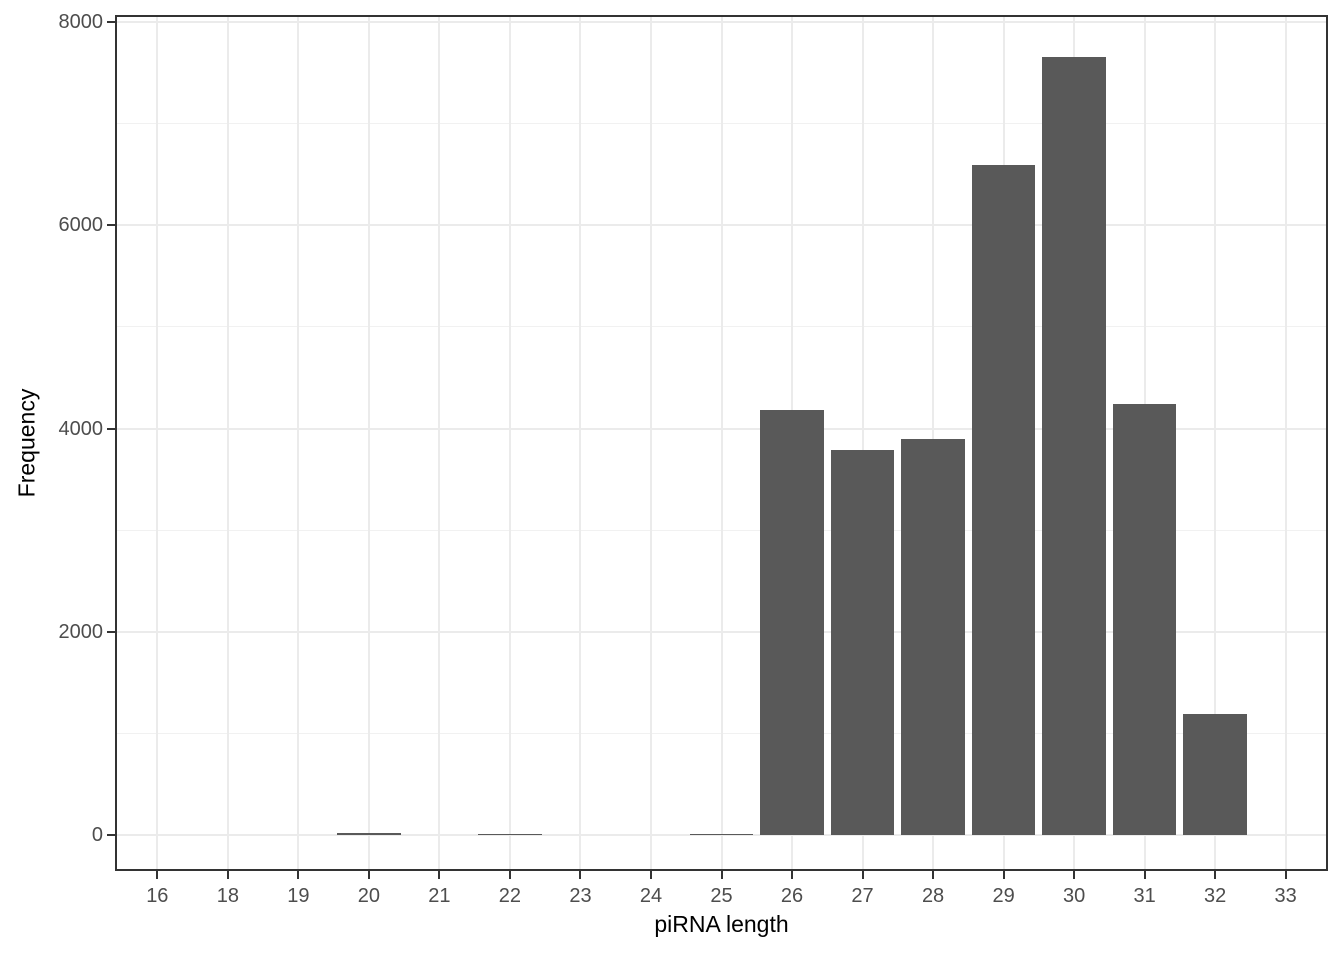 The width and height of the screenshot is (1344, 960). What do you see at coordinates (97, 835) in the screenshot?
I see `y-tick-label: 0` at bounding box center [97, 835].